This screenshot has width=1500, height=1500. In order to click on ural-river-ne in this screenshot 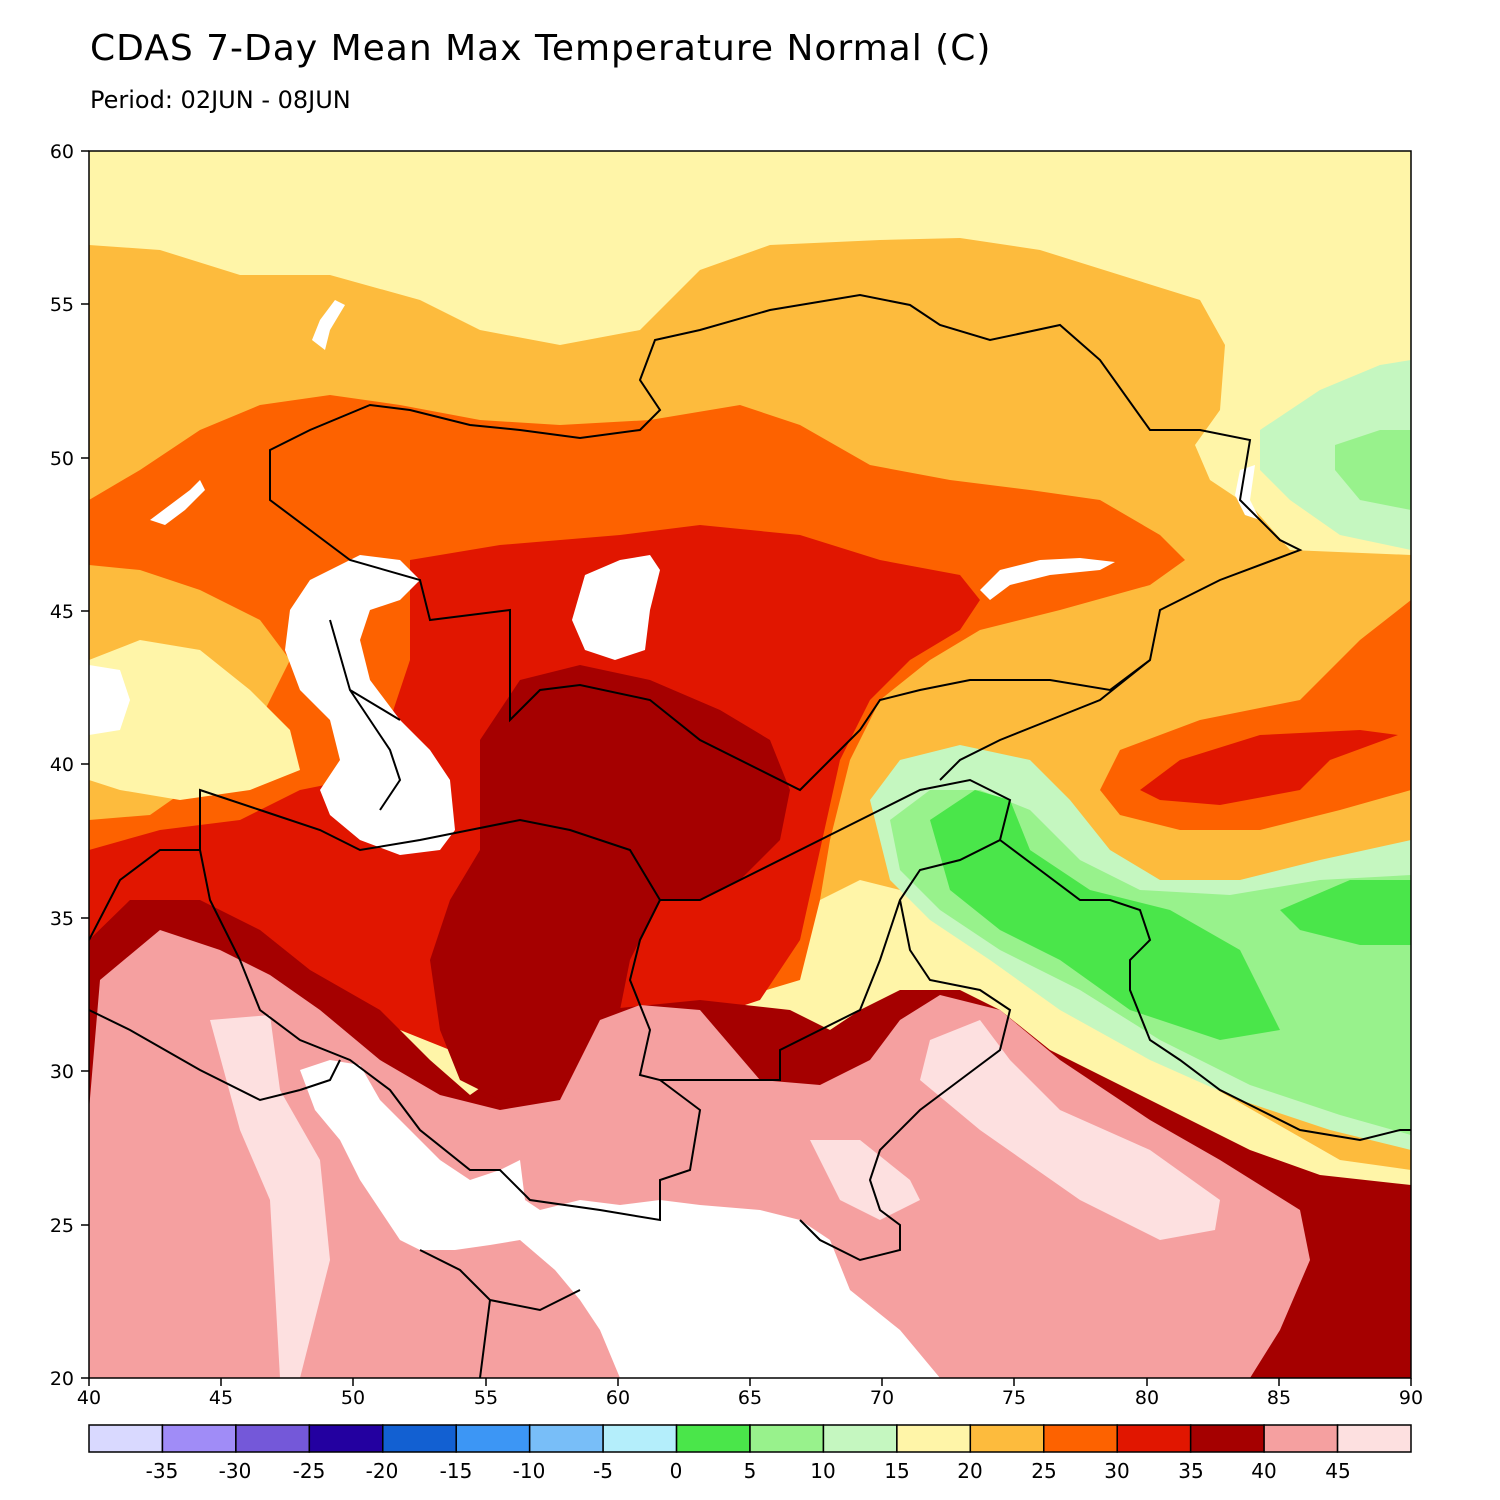, I will do `click(1247, 492)`.